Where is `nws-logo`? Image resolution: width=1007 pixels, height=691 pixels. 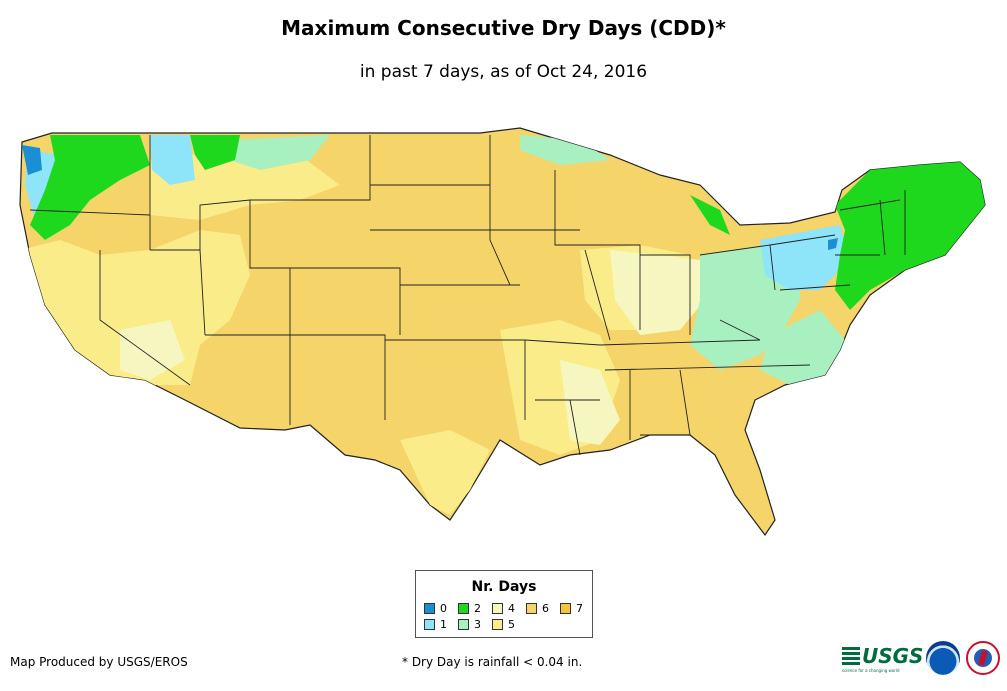 nws-logo is located at coordinates (983, 658).